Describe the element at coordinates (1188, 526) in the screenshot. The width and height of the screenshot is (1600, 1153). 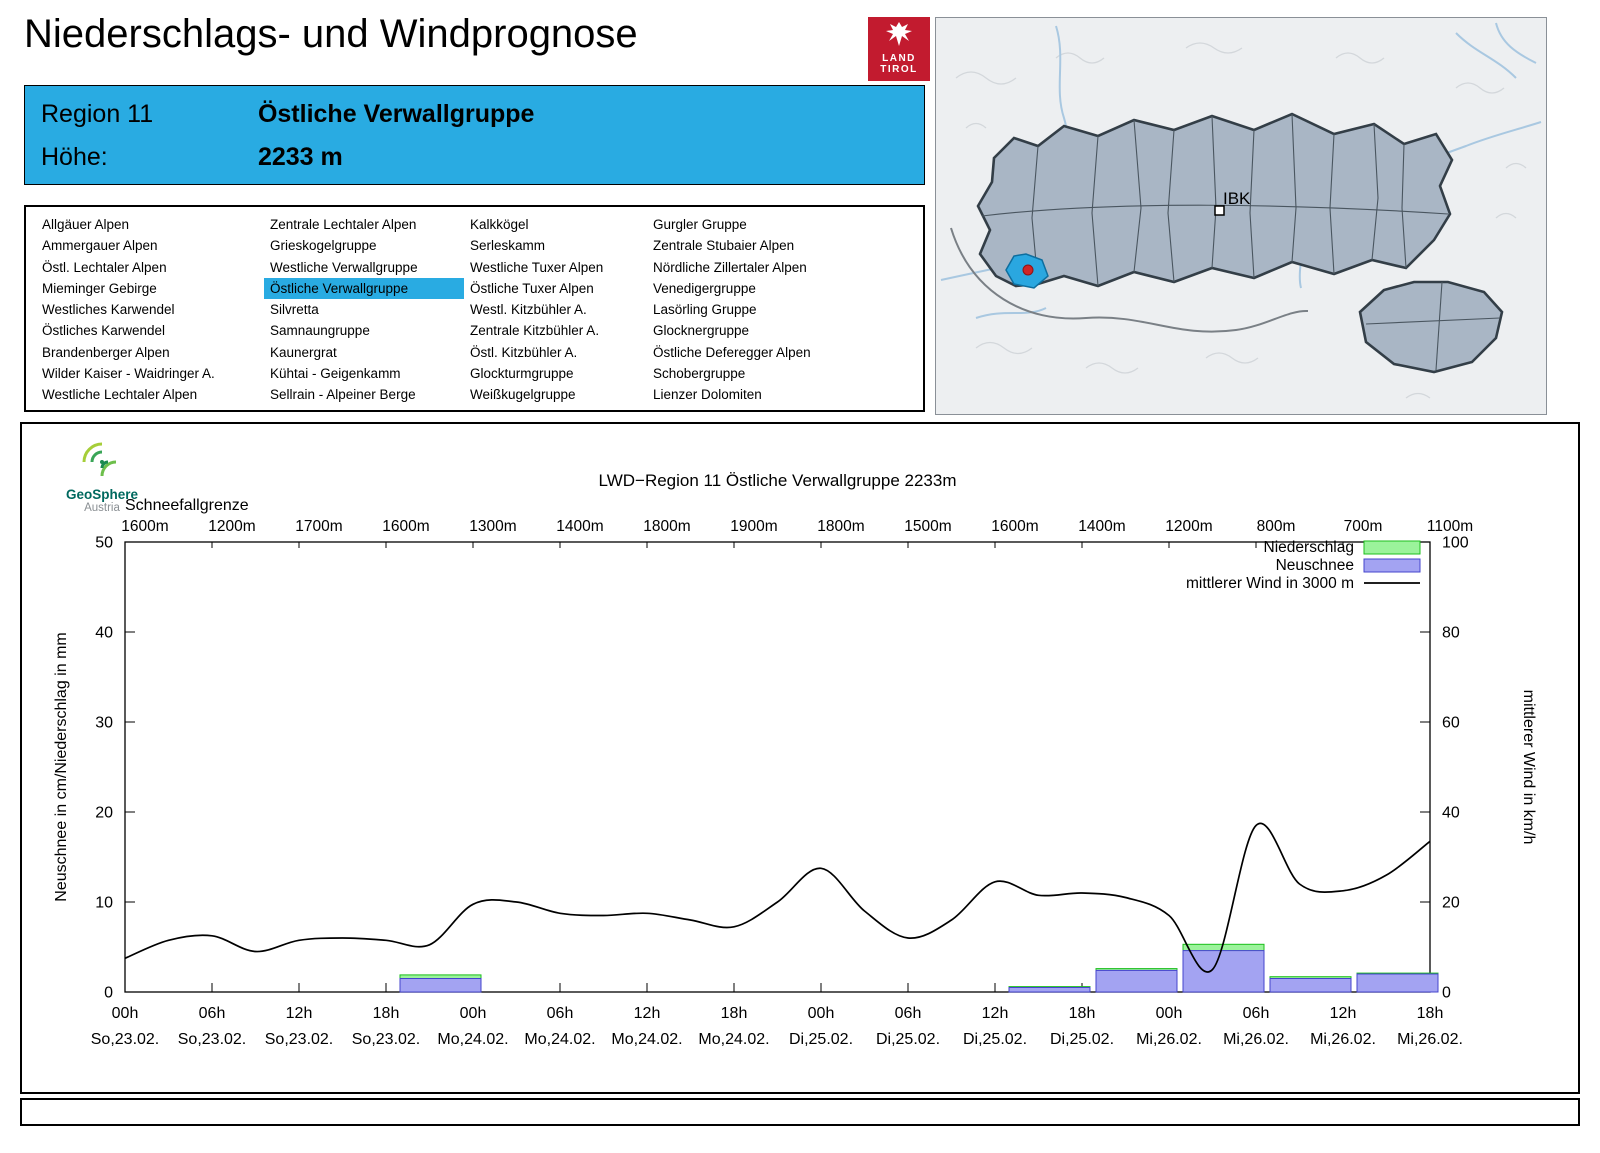
I see `snowline-value: 1200m` at that location.